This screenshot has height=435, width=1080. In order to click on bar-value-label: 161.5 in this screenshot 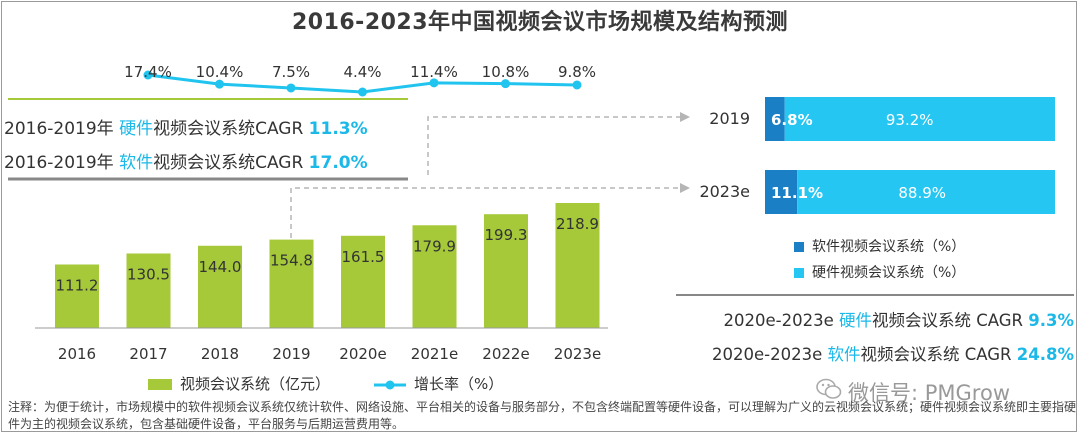, I will do `click(363, 257)`.